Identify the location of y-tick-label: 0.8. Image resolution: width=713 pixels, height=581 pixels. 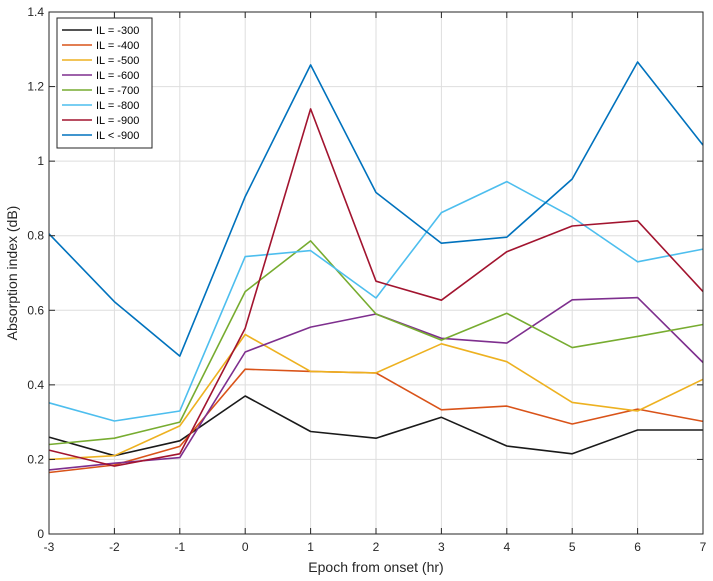
(35, 236).